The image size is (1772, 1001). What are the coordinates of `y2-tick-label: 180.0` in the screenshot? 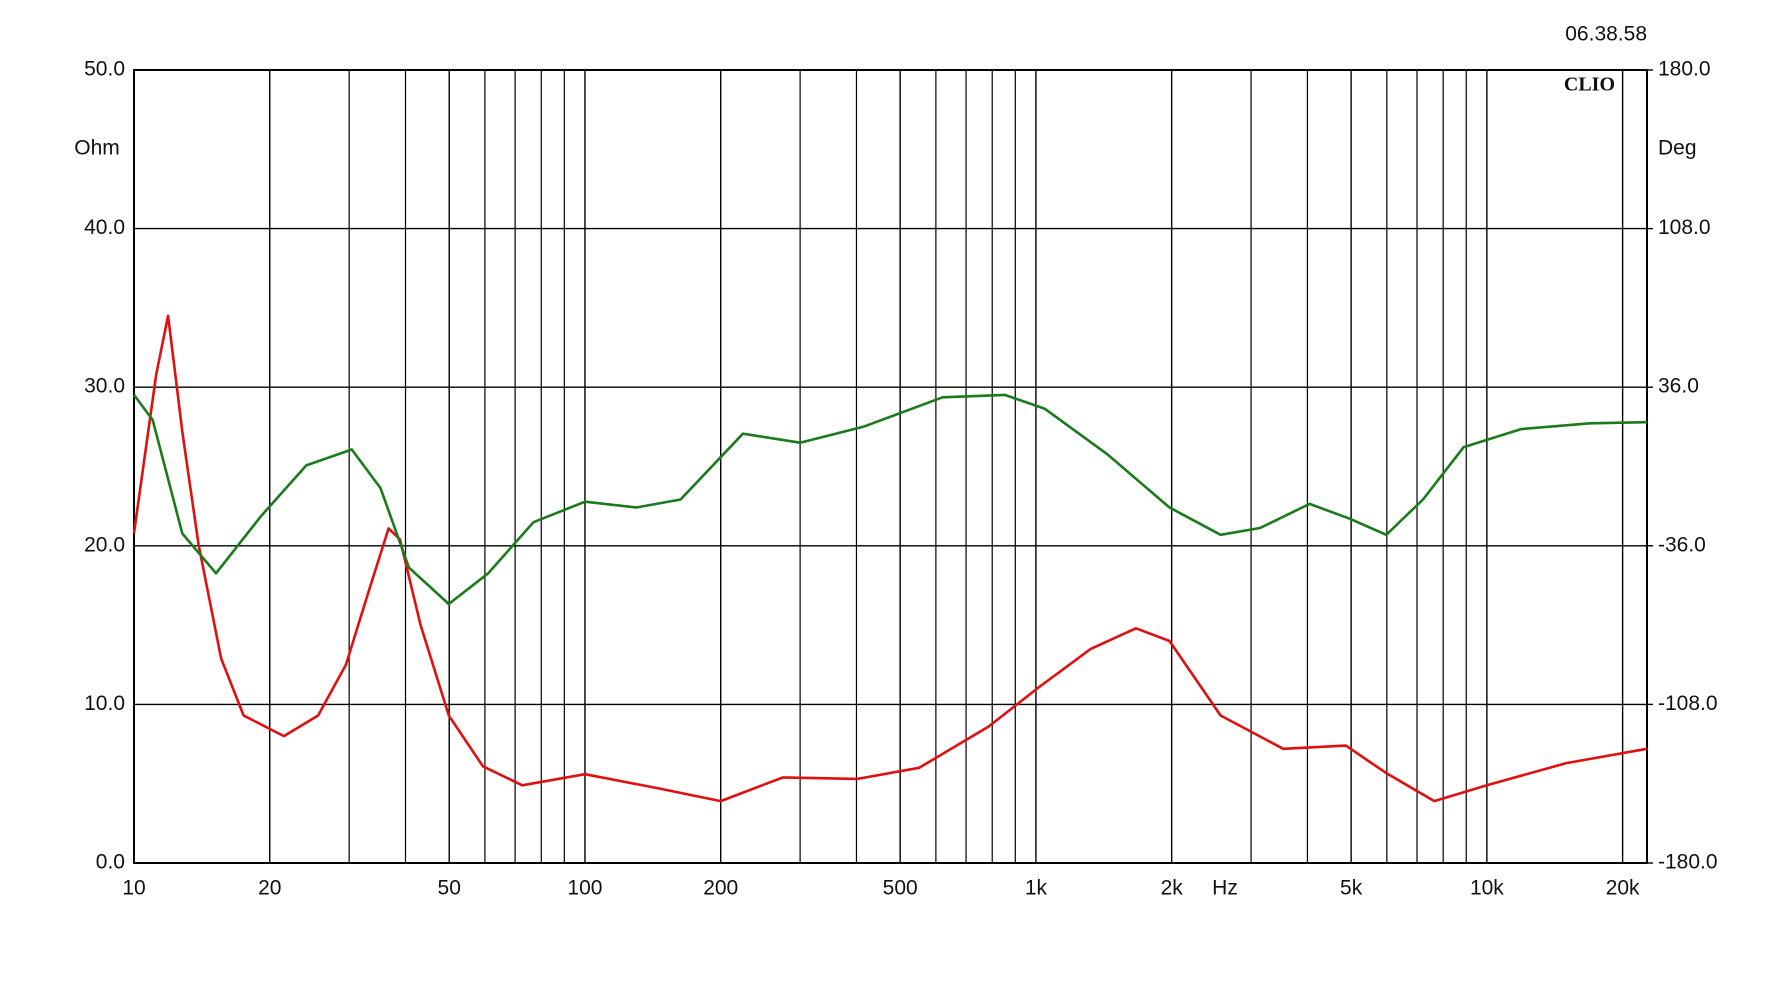 It's located at (1684, 69).